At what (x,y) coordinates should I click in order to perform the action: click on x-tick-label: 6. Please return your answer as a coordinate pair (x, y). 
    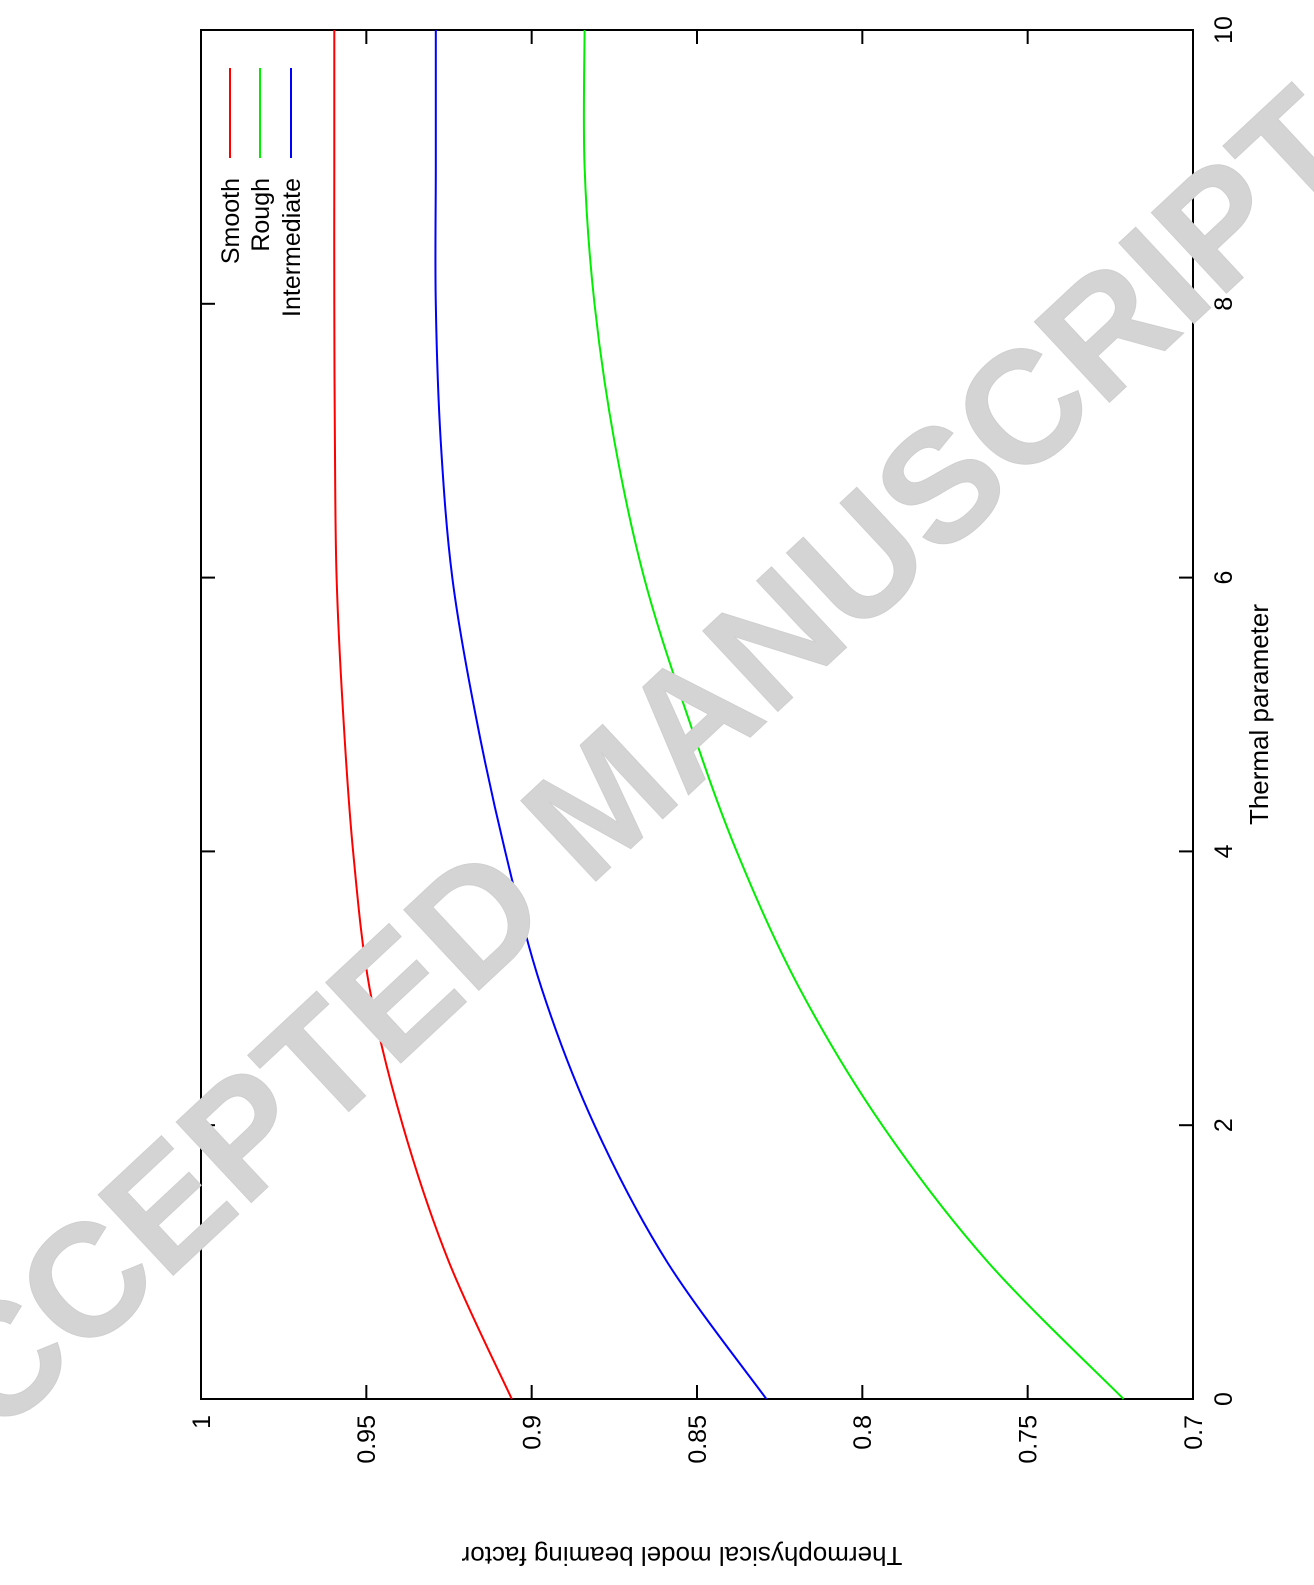
    Looking at the image, I should click on (1224, 578).